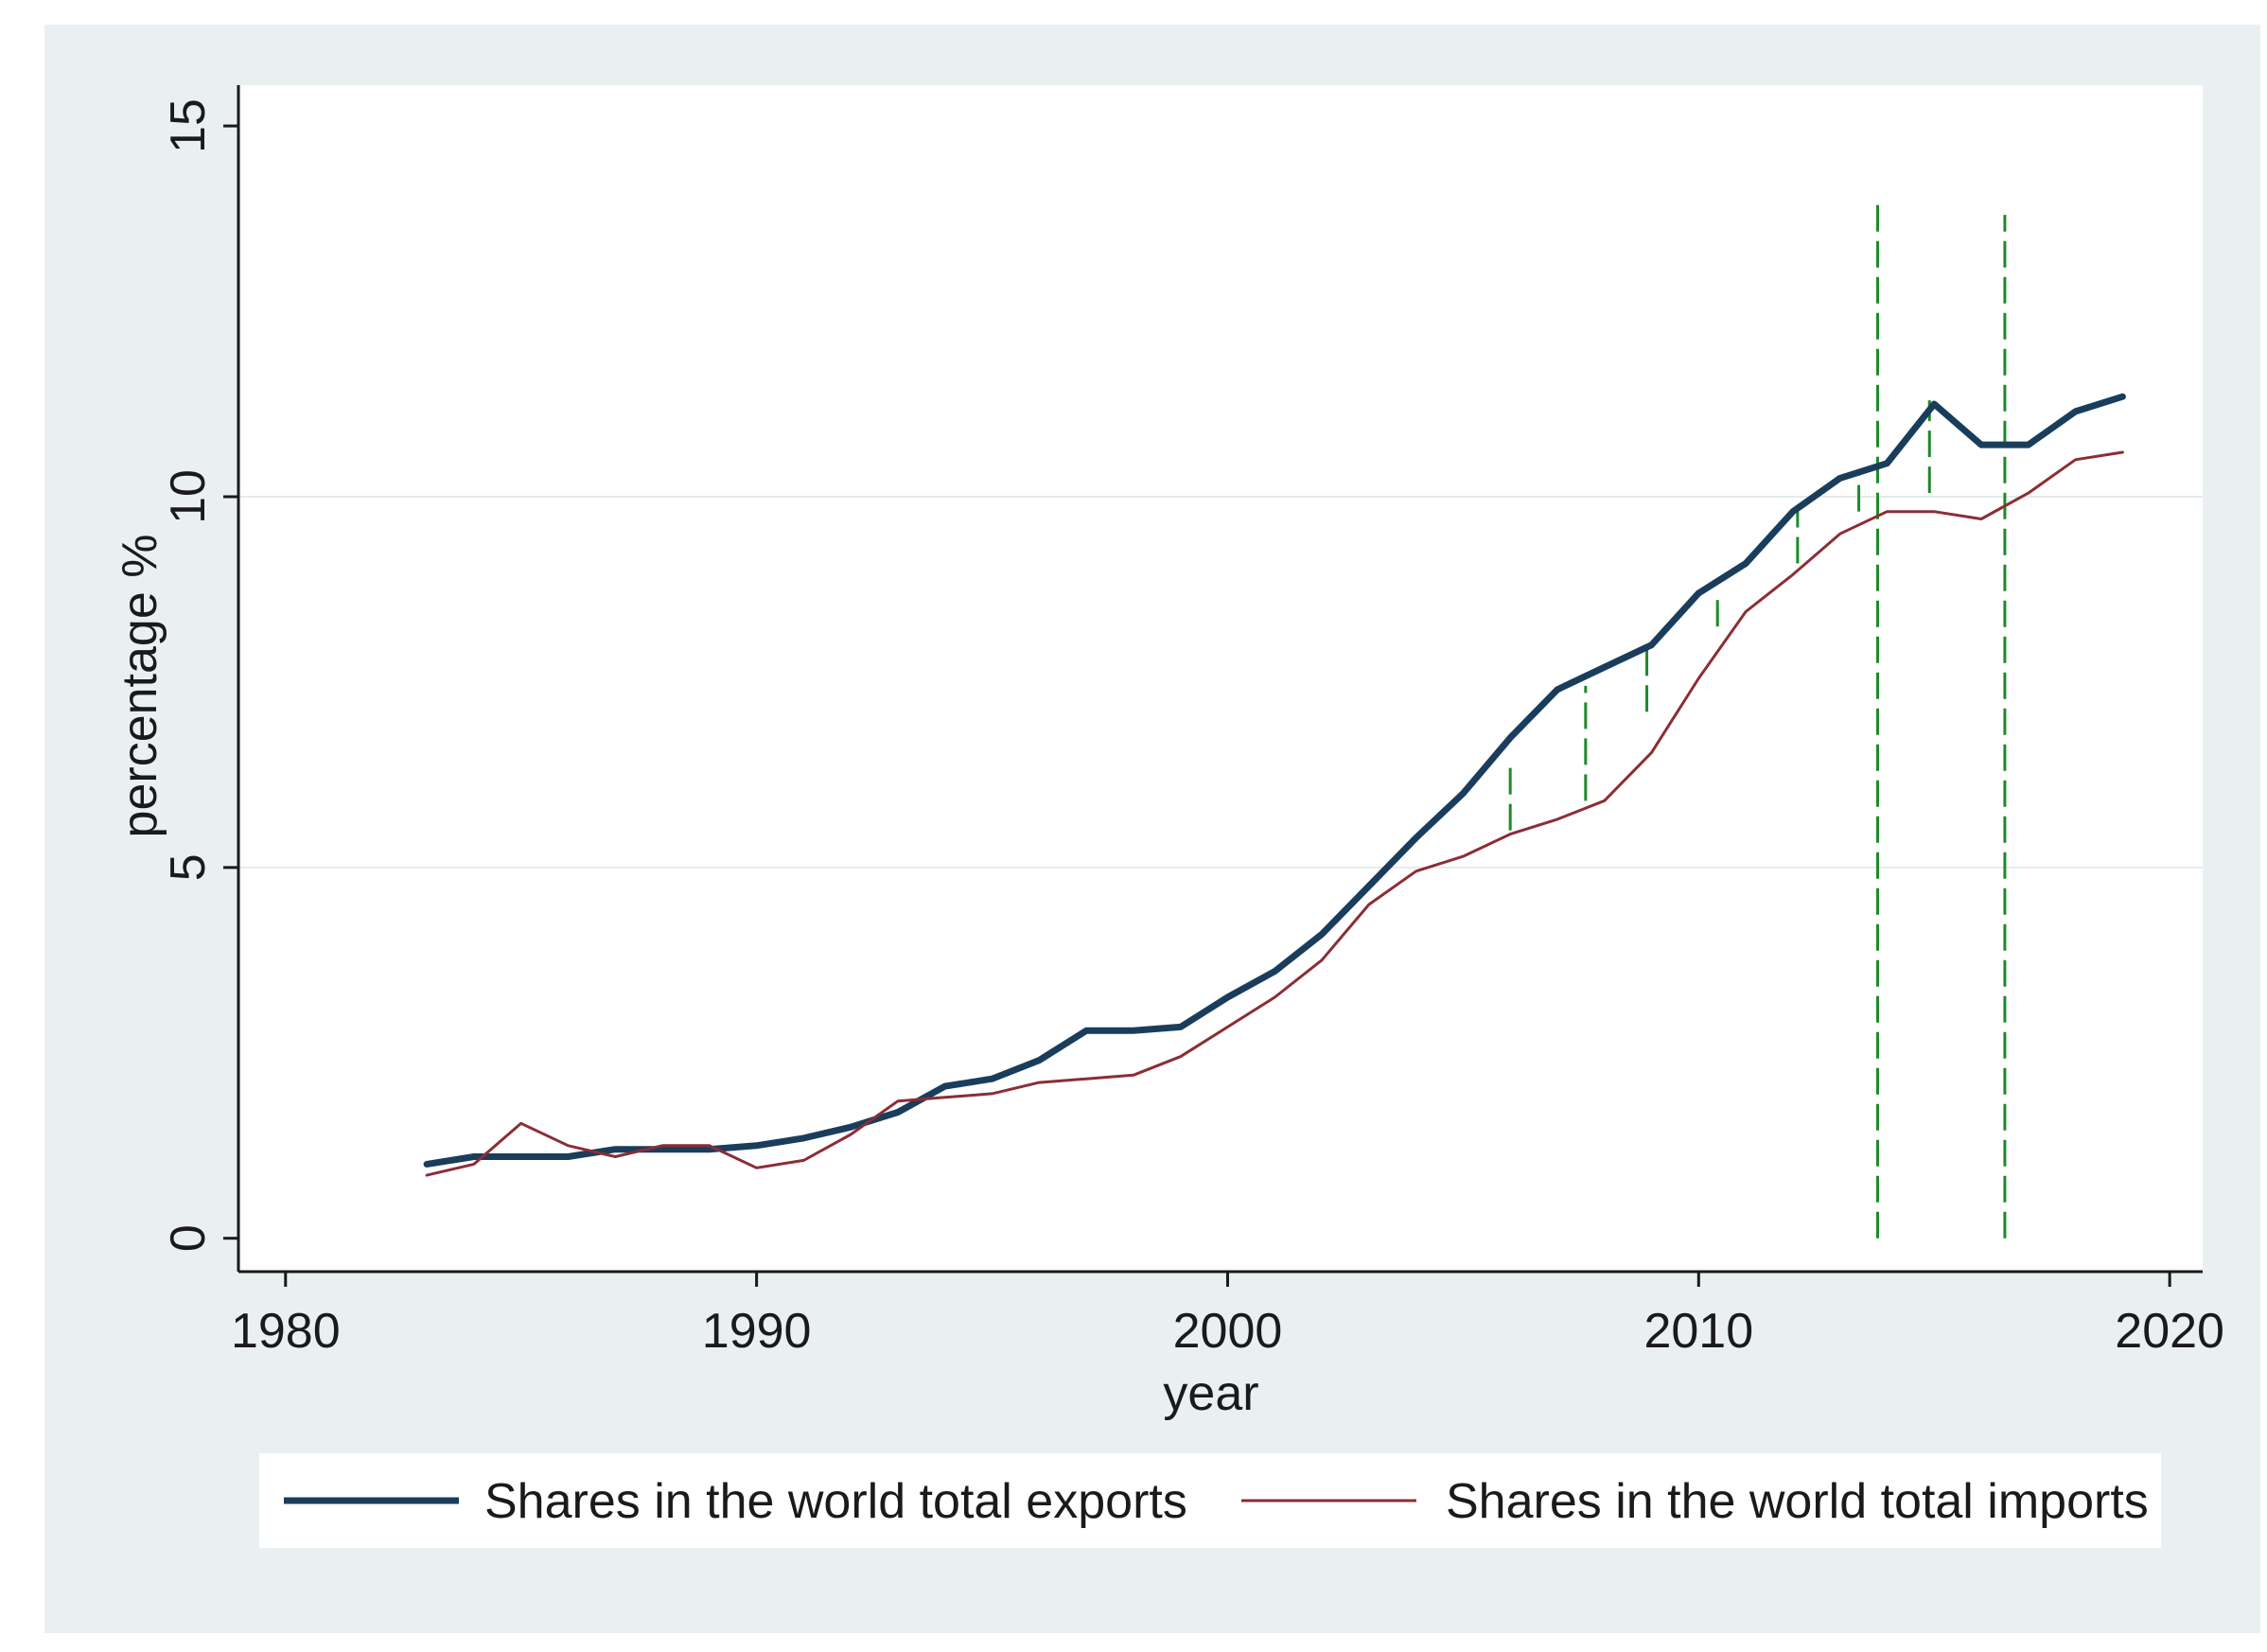 This screenshot has height=1652, width=2267. What do you see at coordinates (199, 675) in the screenshot?
I see `y-ticks: 0 5 10 15` at bounding box center [199, 675].